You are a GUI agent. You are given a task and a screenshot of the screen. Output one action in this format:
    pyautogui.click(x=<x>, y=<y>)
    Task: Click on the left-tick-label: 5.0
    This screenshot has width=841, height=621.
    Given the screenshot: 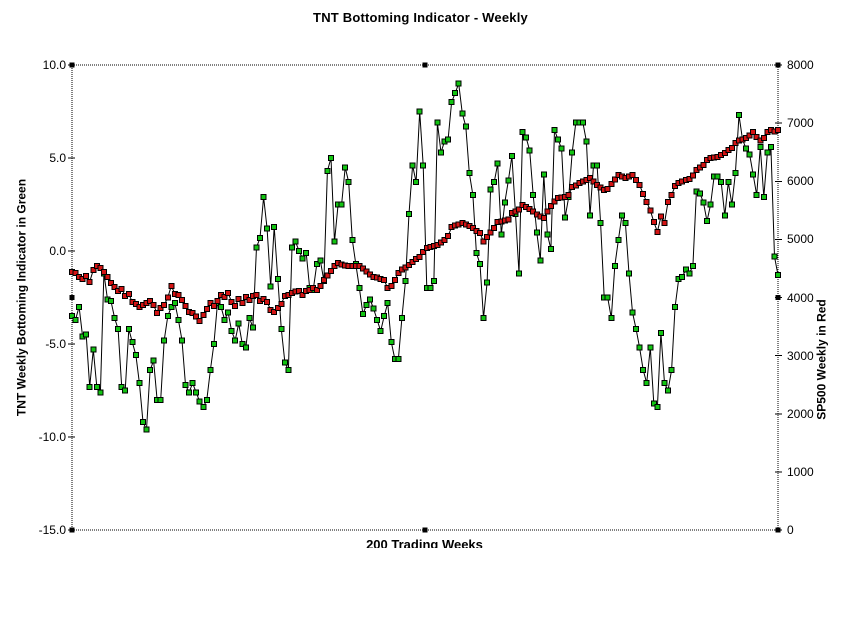 What is the action you would take?
    pyautogui.click(x=57, y=158)
    